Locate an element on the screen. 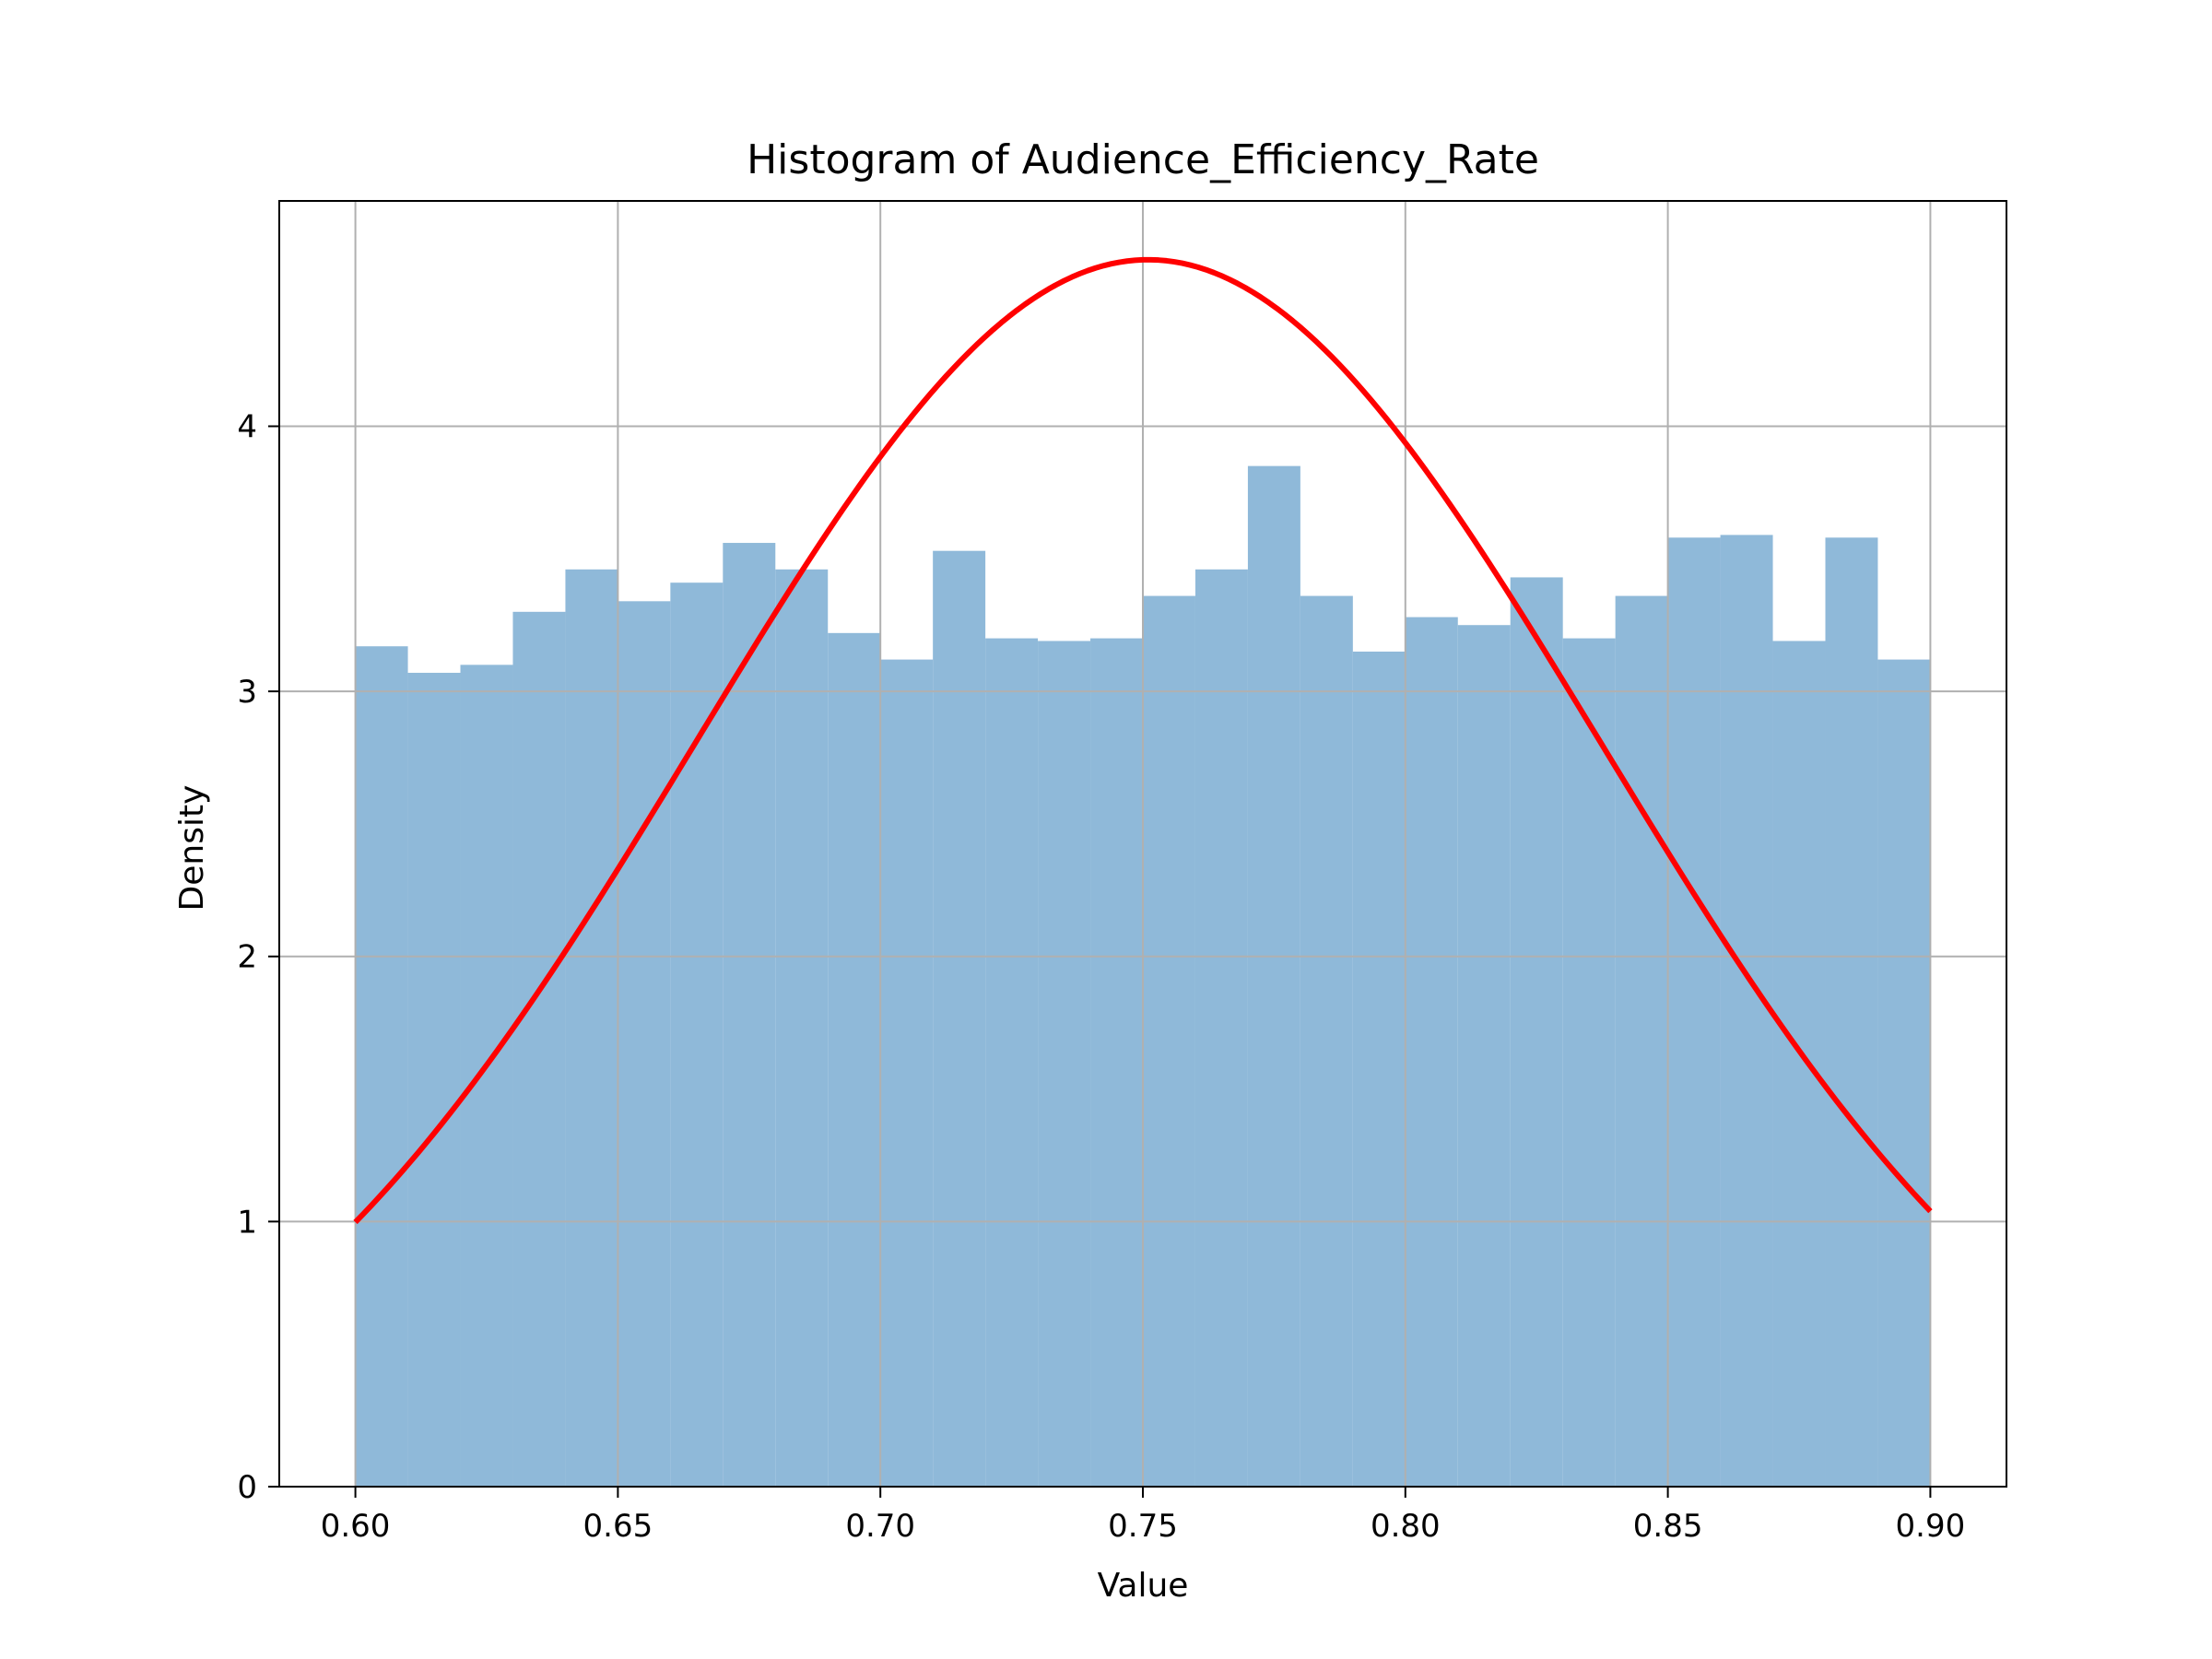 Image resolution: width=2212 pixels, height=1659 pixels. x-axis-ticks: 0.60 0.65 0.70 0.75 0.80 0.85 0.90 is located at coordinates (1143, 1516).